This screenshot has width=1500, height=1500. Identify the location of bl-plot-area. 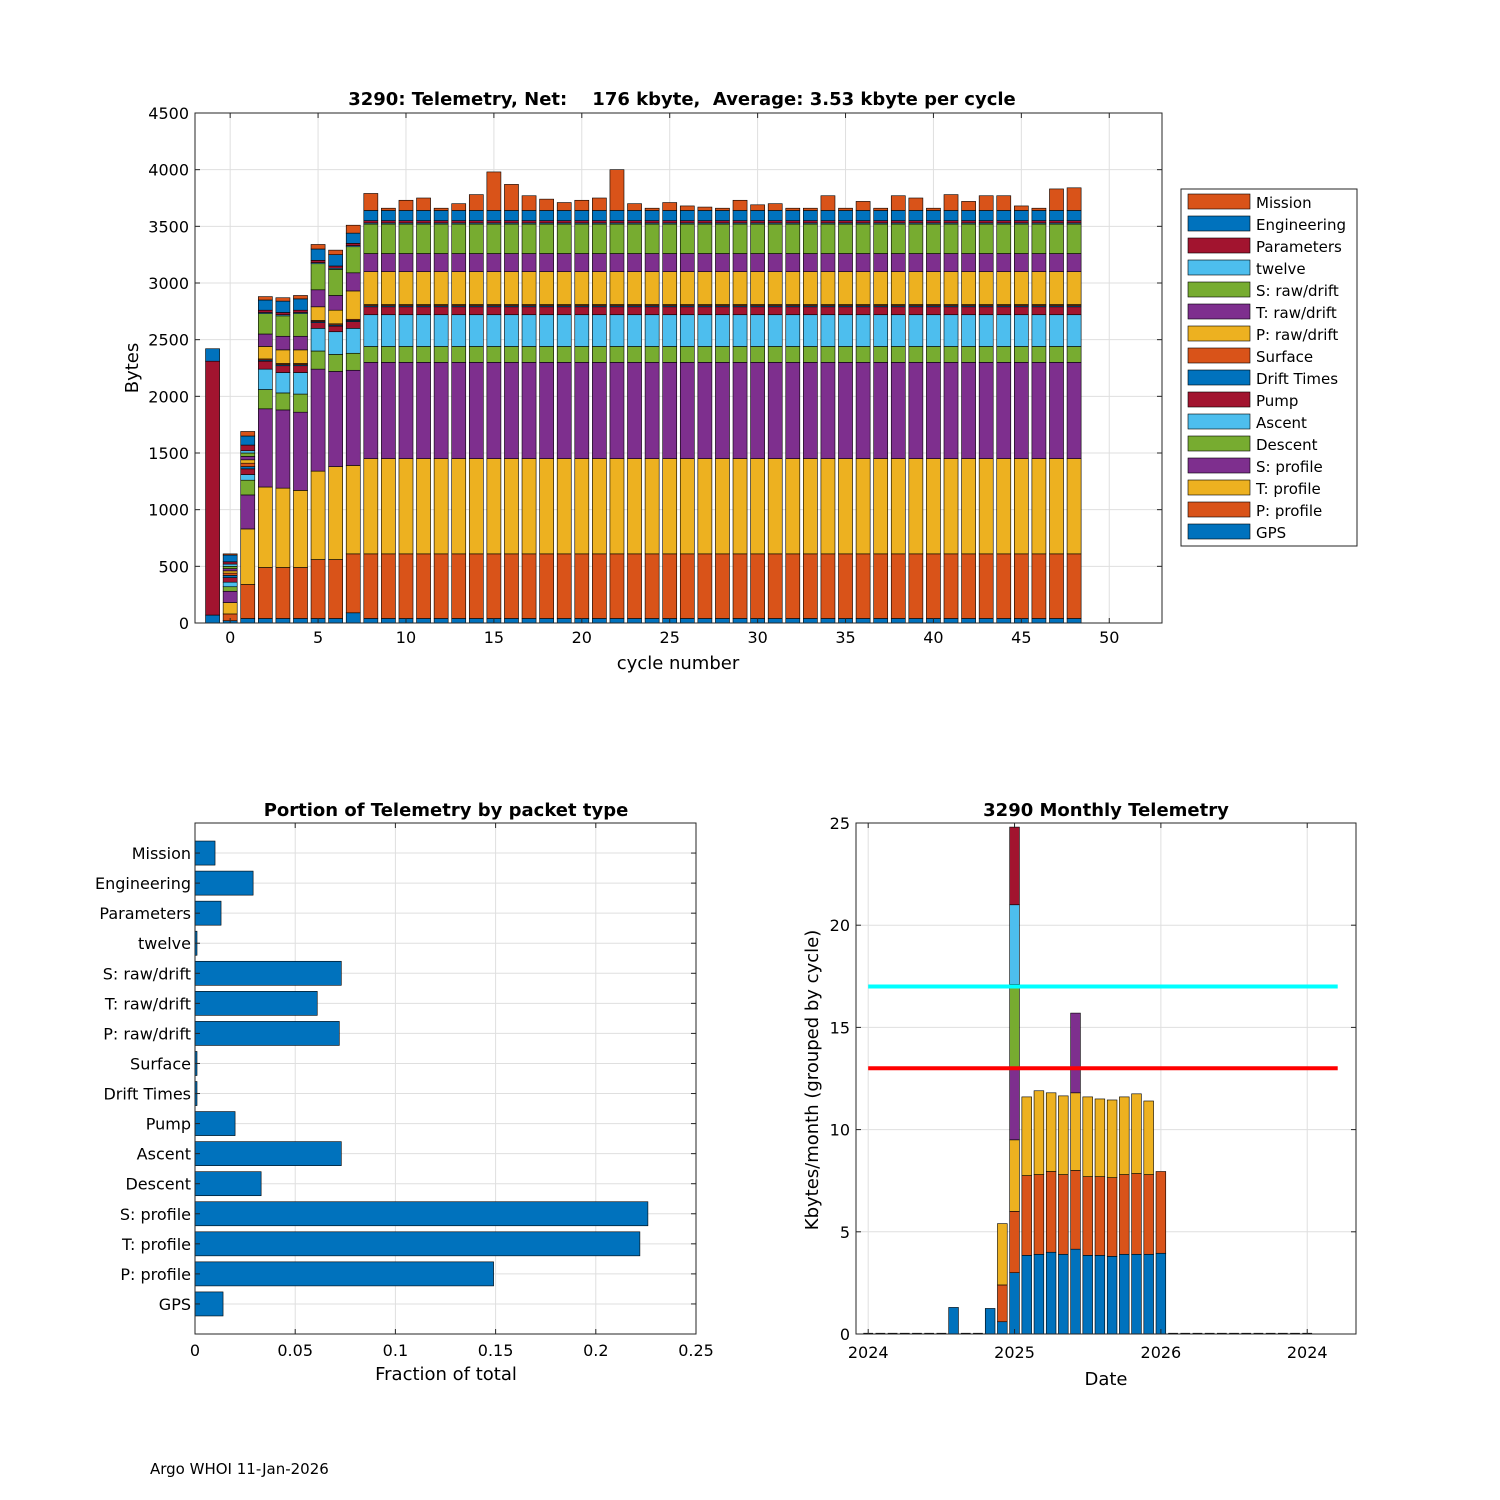
(445, 1078).